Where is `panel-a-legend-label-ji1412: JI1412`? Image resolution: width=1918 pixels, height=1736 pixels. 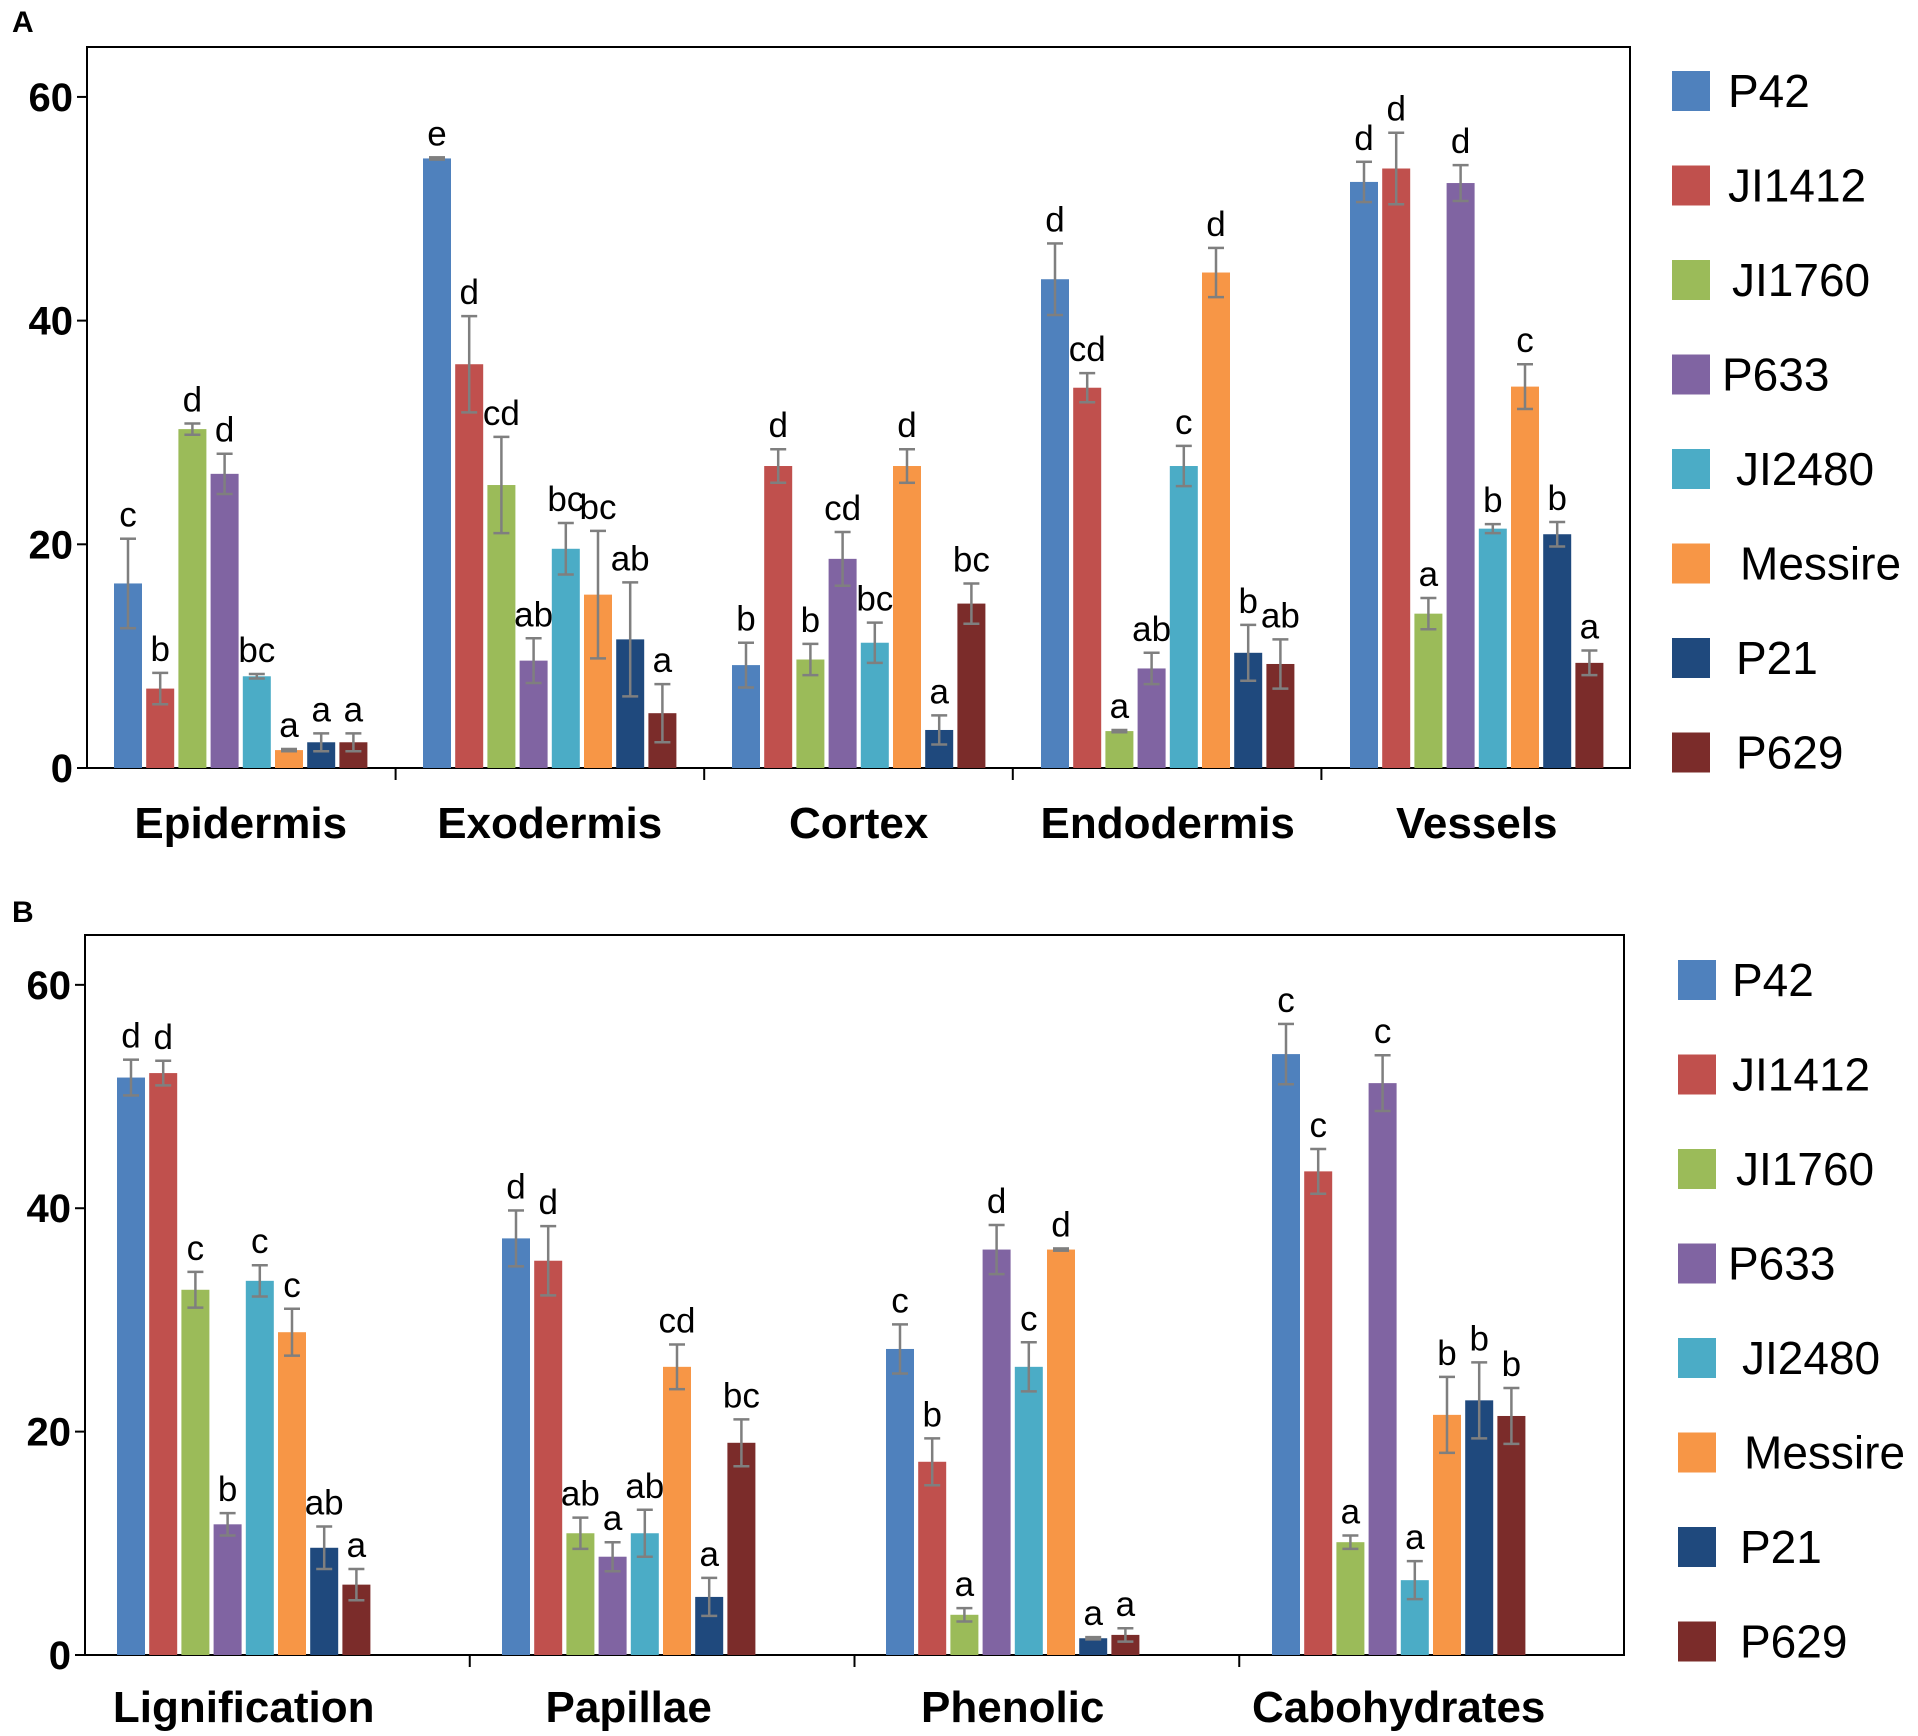
panel-a-legend-label-ji1412: JI1412 is located at coordinates (1797, 186).